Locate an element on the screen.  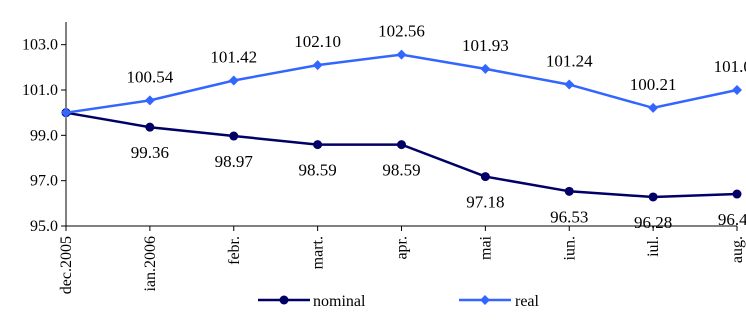
data-label-real: 101.00 is located at coordinates (730, 66).